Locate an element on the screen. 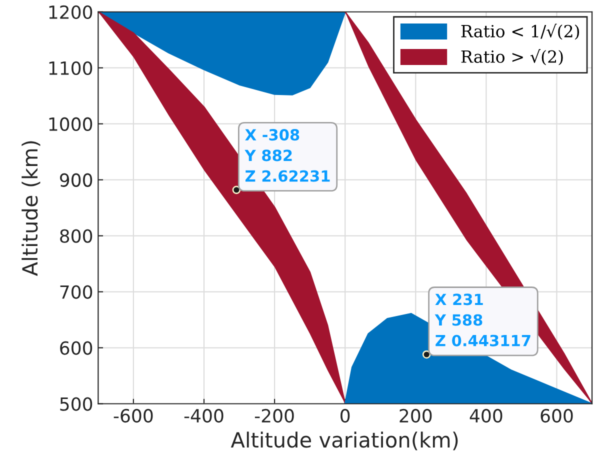 This screenshot has width=595, height=475. legend-label: Ratio > √(2) is located at coordinates (512, 57).